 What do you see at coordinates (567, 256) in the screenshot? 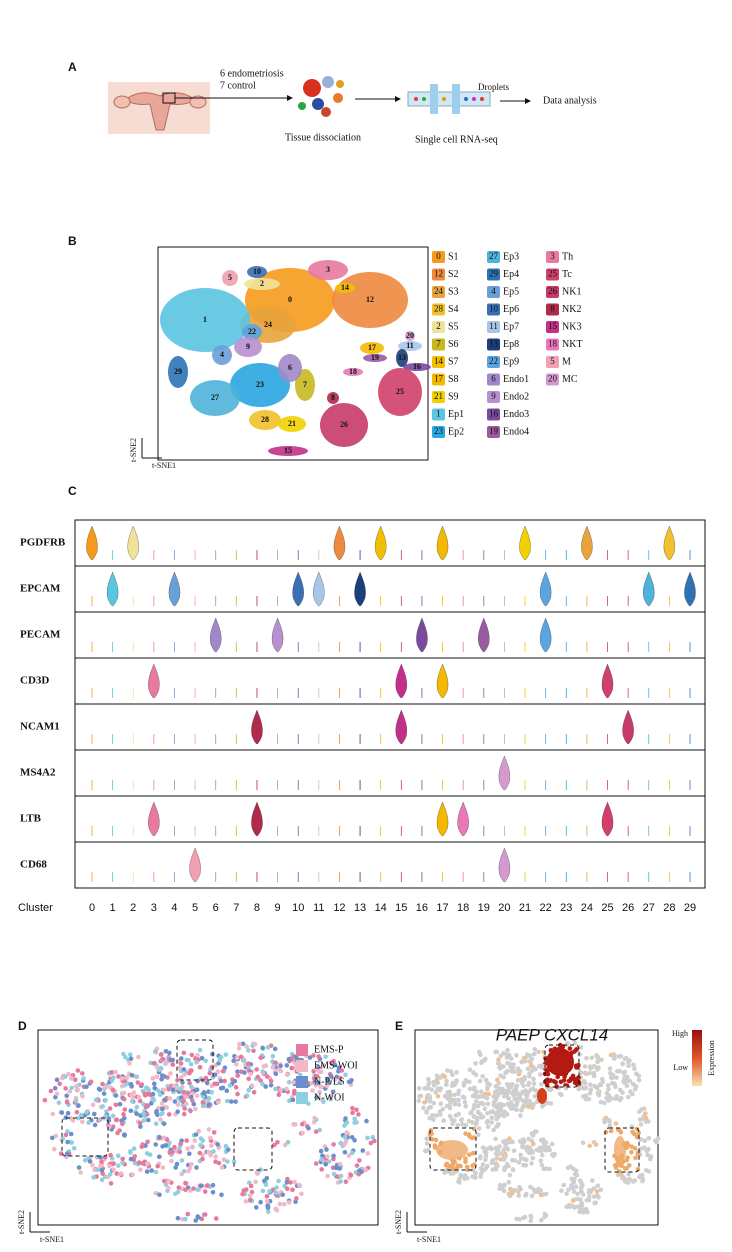
I see `legend-label: Th` at bounding box center [567, 256].